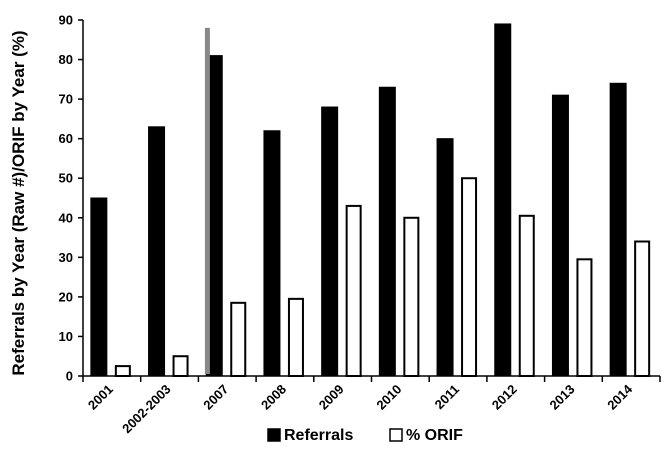  I want to click on y-tick-label: 50, so click(66, 178).